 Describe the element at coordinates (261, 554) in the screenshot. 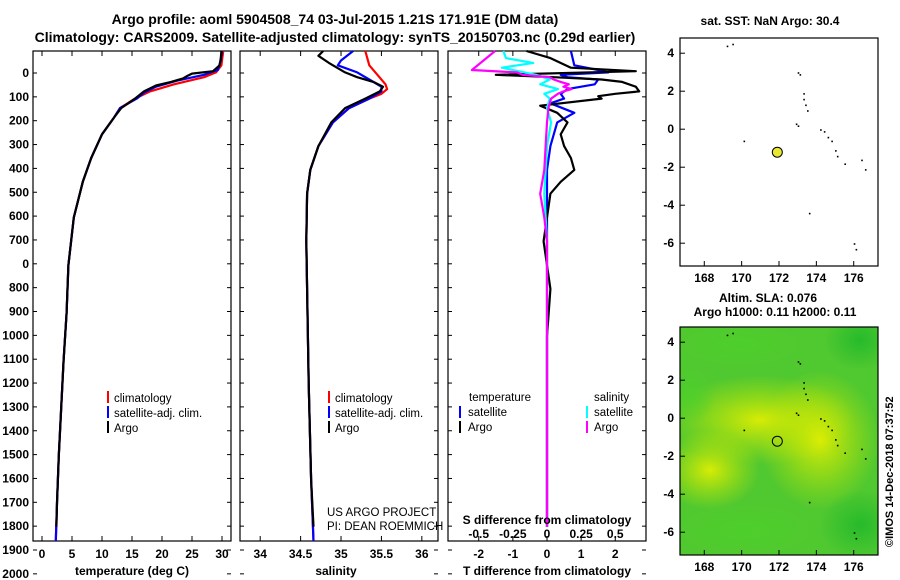

I see `x-tick-label: 34` at that location.